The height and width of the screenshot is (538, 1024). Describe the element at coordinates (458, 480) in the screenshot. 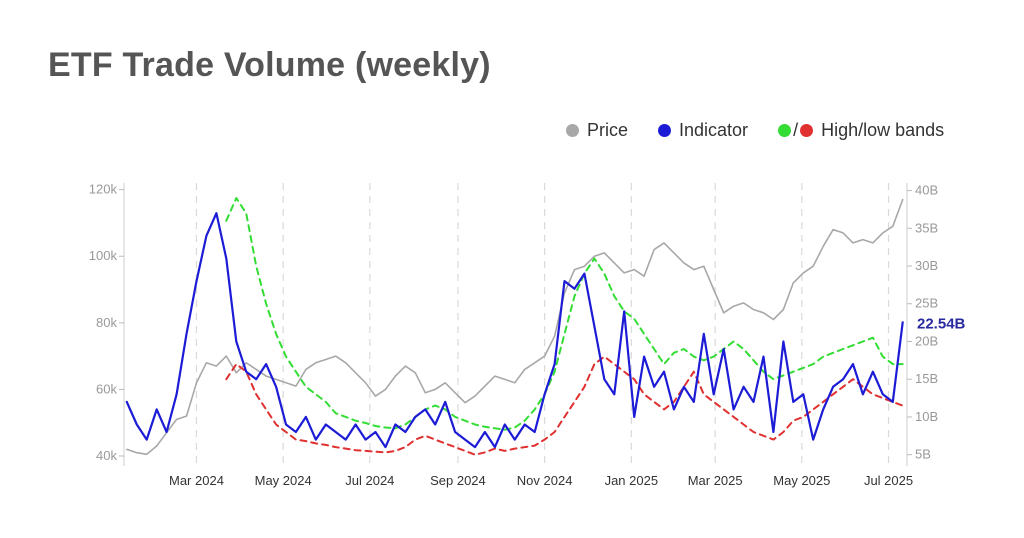

I see `x-tick-label: Sep 2024` at that location.